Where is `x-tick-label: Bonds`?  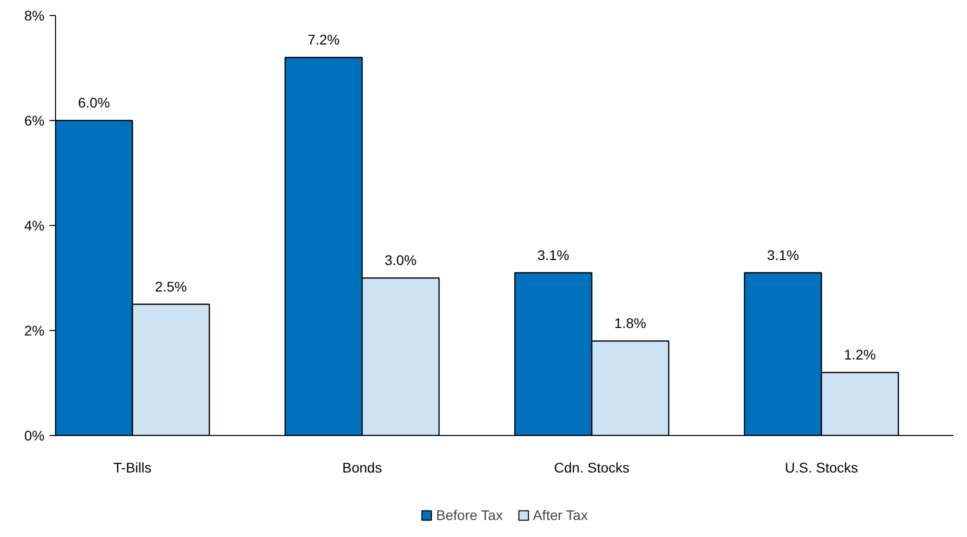
x-tick-label: Bonds is located at coordinates (362, 468).